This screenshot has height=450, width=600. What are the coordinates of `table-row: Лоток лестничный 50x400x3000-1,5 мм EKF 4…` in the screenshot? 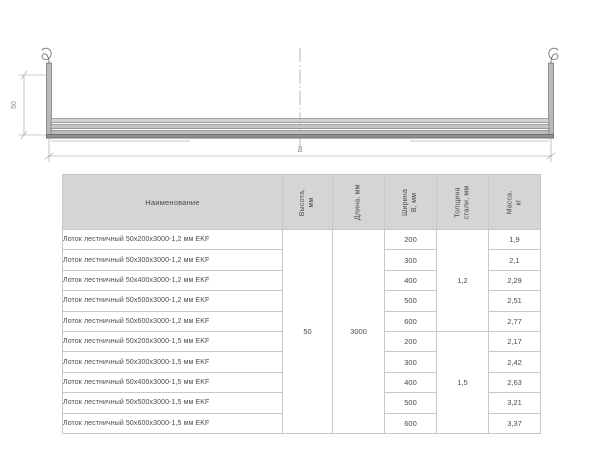 It's located at (301, 382).